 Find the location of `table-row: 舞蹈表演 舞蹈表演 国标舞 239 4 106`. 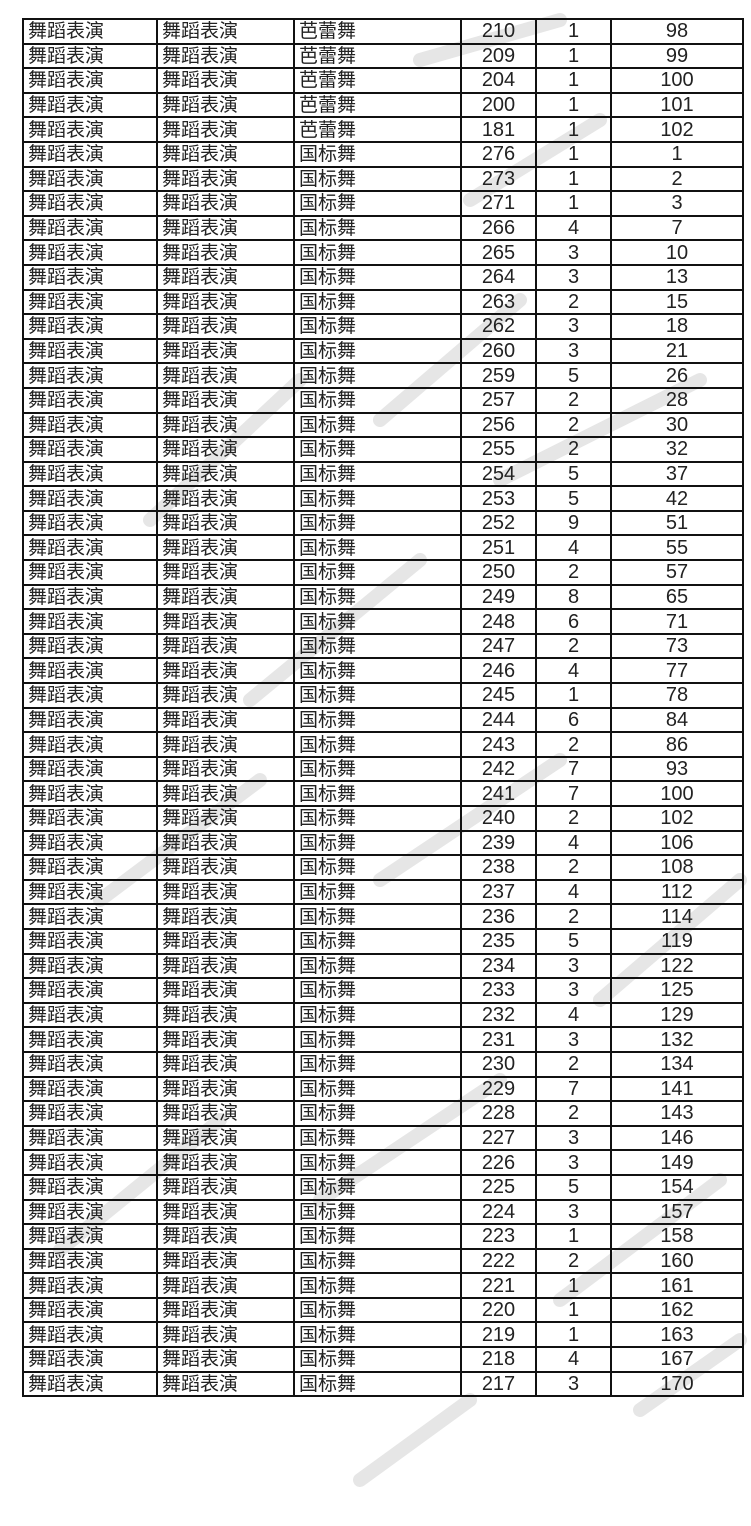

table-row: 舞蹈表演 舞蹈表演 国标舞 239 4 106 is located at coordinates (383, 843).